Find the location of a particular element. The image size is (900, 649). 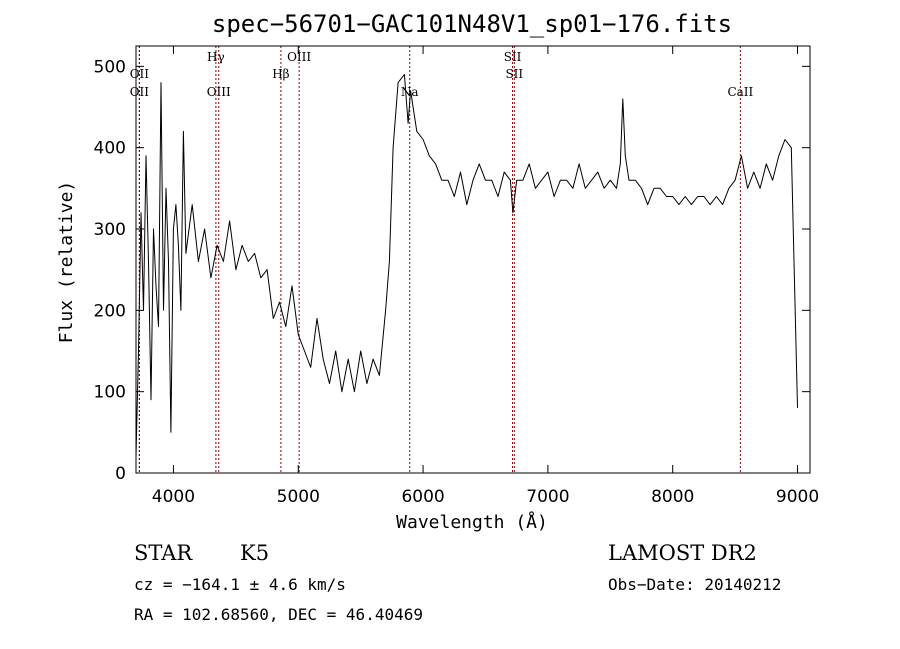

object-class: STAR is located at coordinates (163, 553).